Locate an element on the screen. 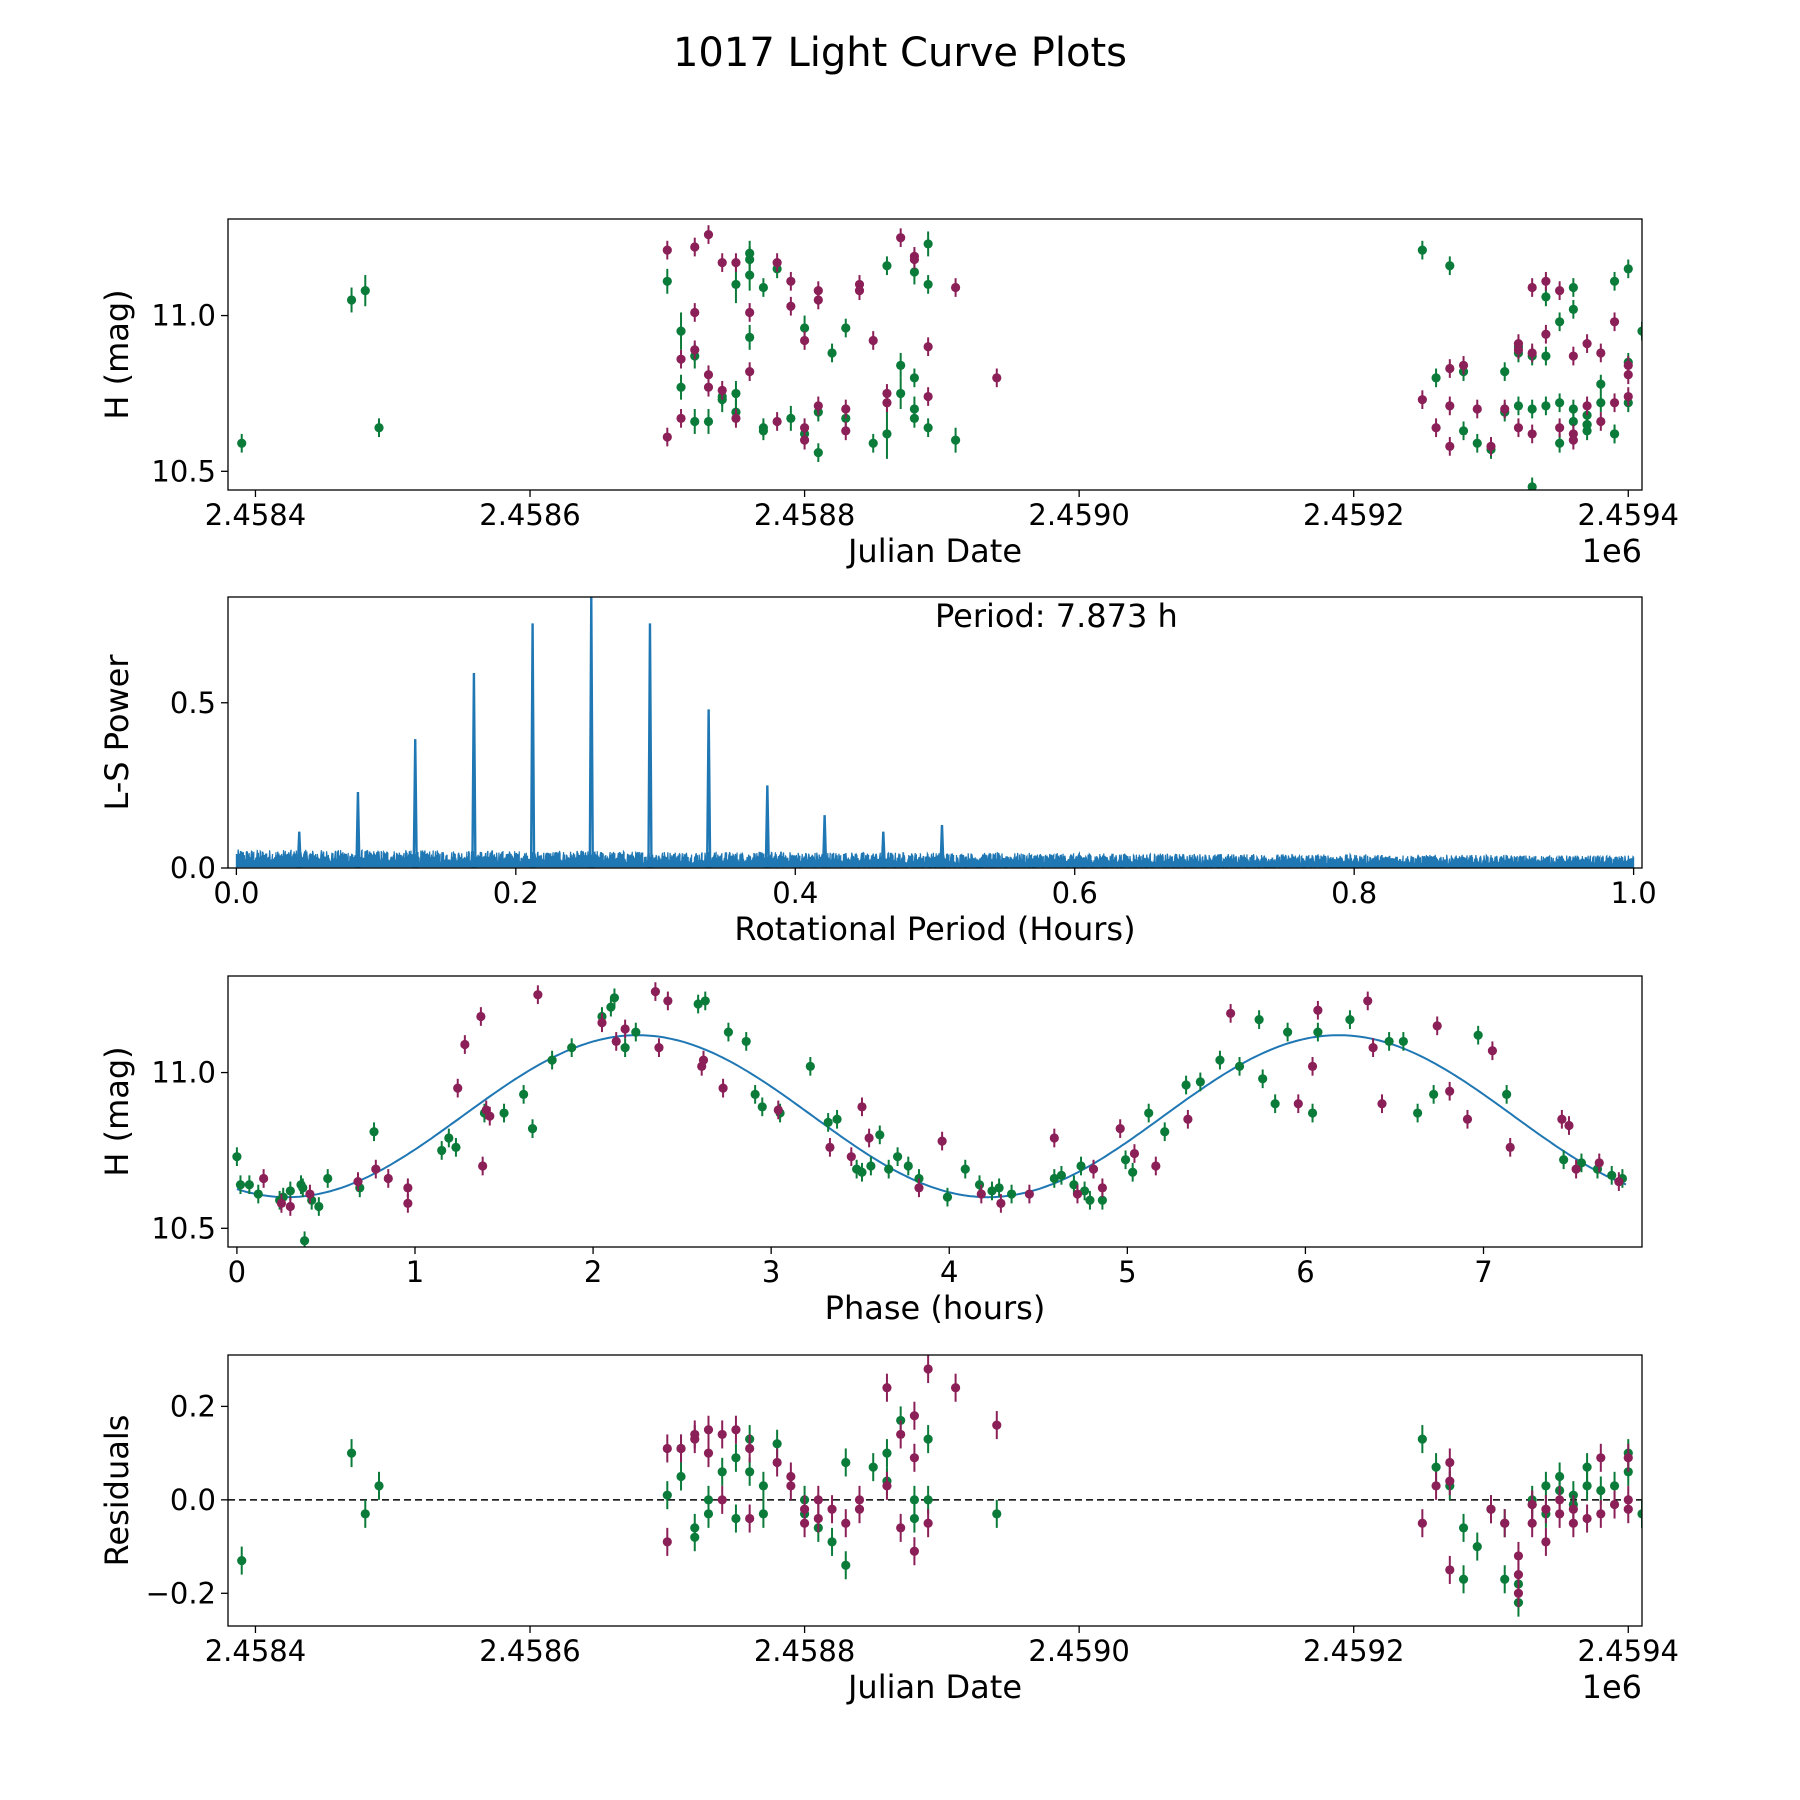 The width and height of the screenshot is (1800, 1800). series-green is located at coordinates (930, 1117).